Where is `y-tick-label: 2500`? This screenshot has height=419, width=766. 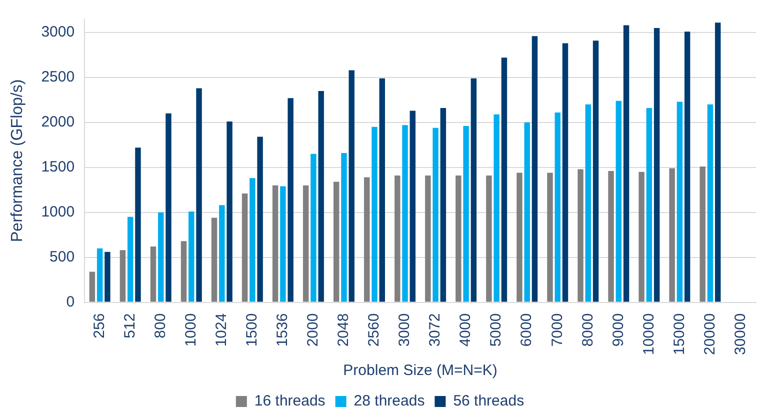
y-tick-label: 2500 is located at coordinates (58, 77).